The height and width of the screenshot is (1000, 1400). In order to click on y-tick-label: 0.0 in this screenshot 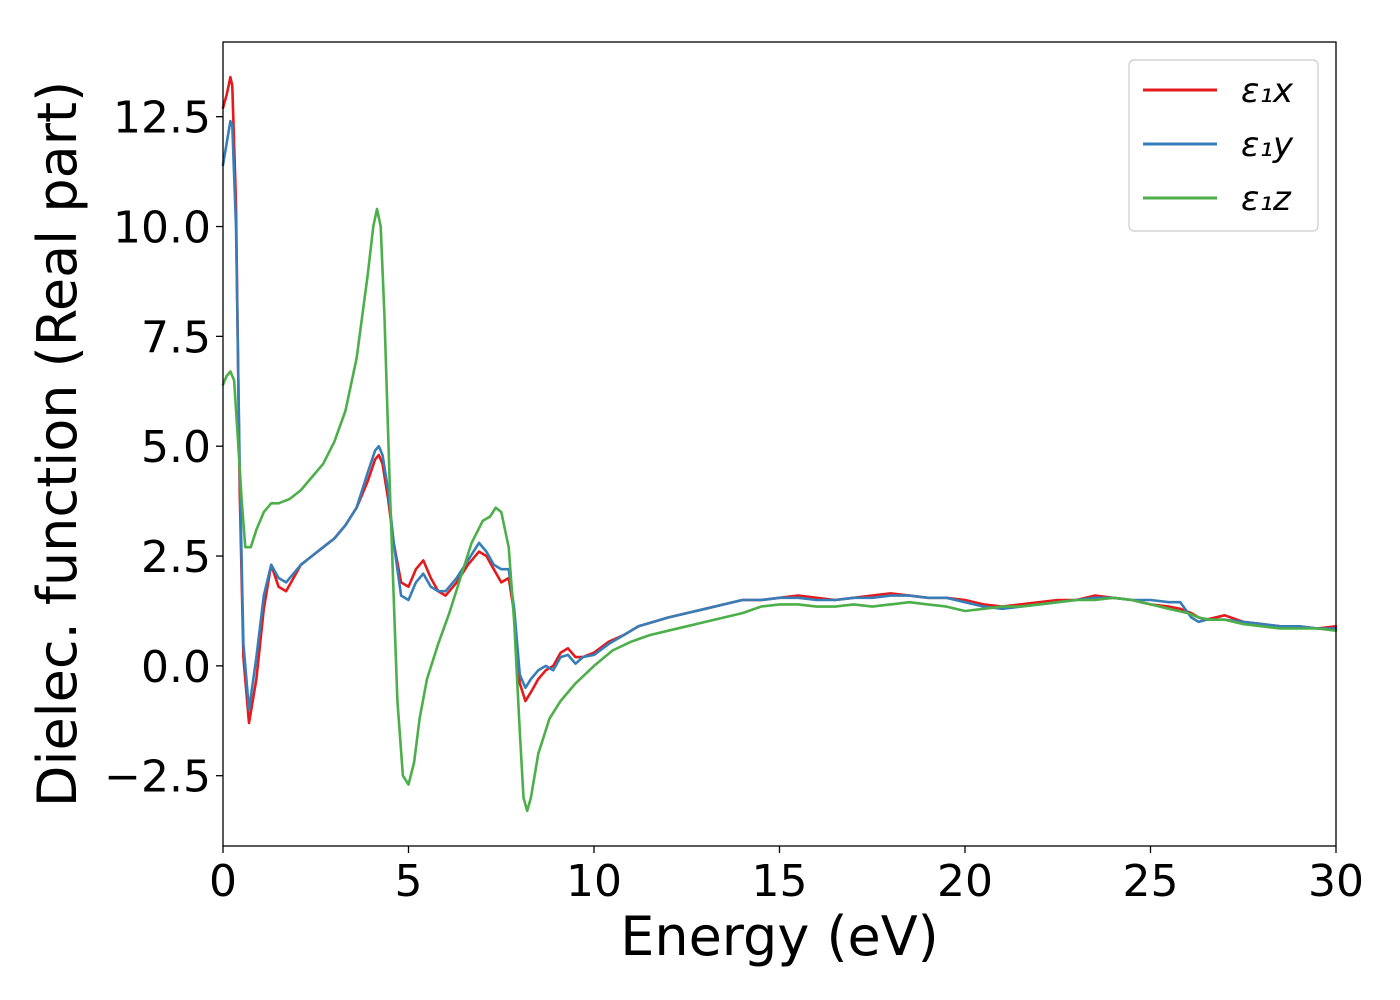, I will do `click(176, 667)`.